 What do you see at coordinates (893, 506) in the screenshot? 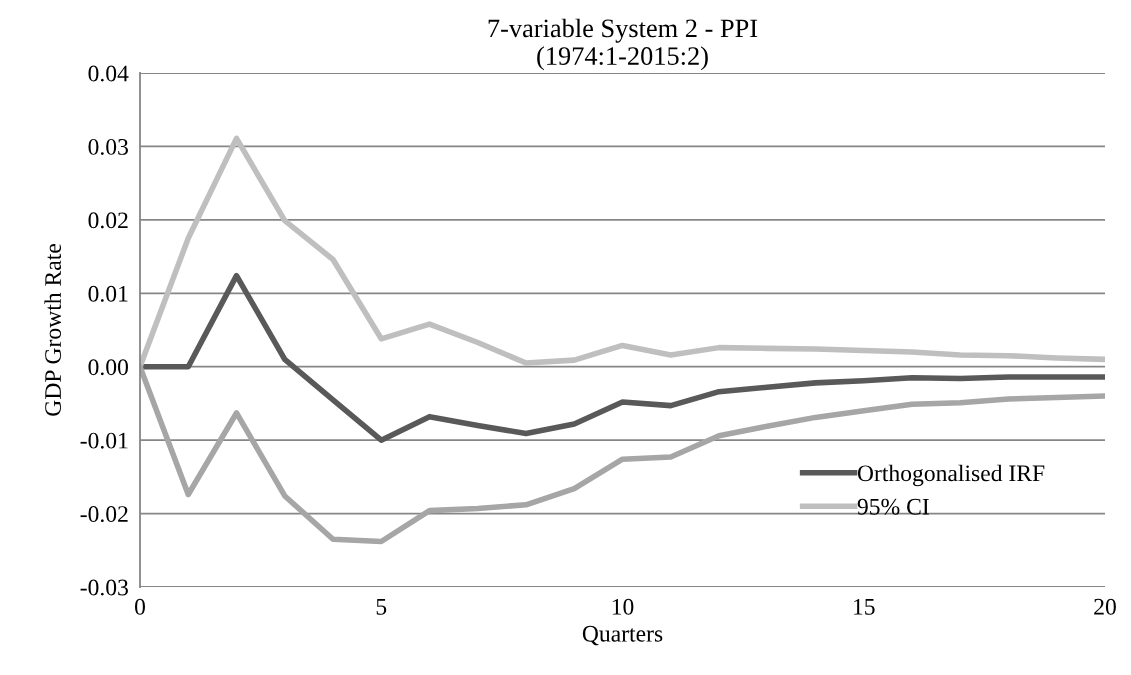
I see `legend-label: 95% CI` at bounding box center [893, 506].